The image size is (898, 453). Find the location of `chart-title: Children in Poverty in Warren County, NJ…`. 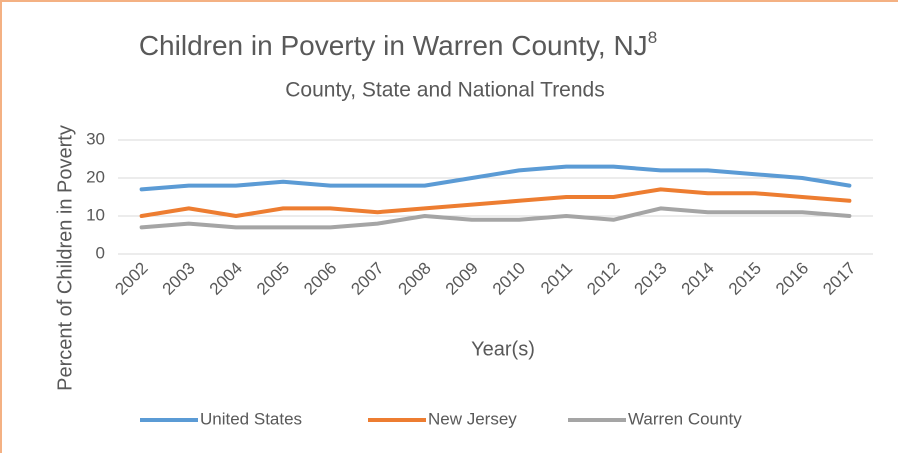

chart-title: Children in Poverty in Warren County, NJ… is located at coordinates (398, 44).